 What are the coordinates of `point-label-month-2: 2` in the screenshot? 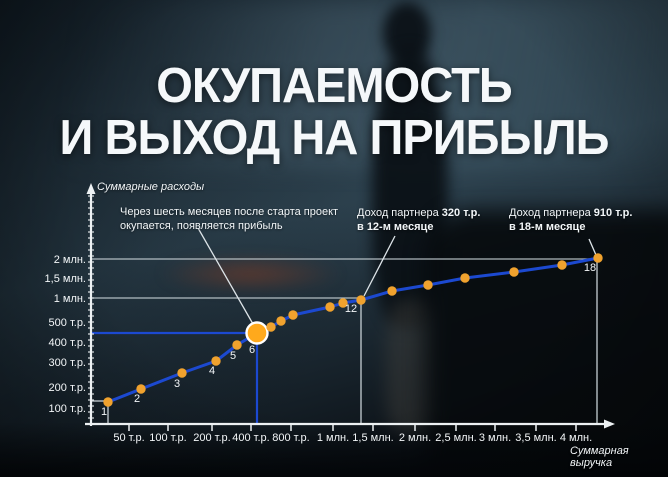 It's located at (137, 399).